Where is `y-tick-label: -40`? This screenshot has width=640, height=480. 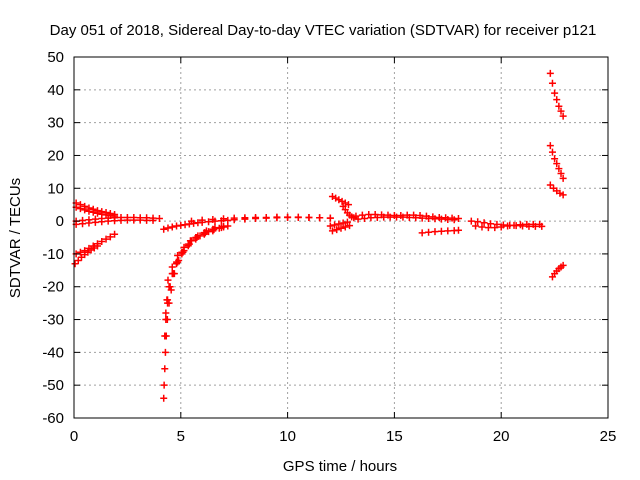 y-tick-label: -40 is located at coordinates (53, 352).